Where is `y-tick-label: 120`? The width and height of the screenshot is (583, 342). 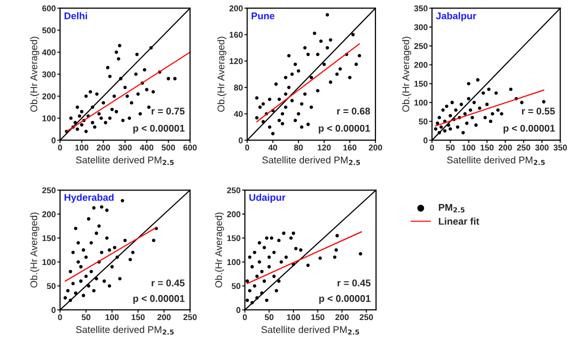 y-tick-label: 120 is located at coordinates (236, 61).